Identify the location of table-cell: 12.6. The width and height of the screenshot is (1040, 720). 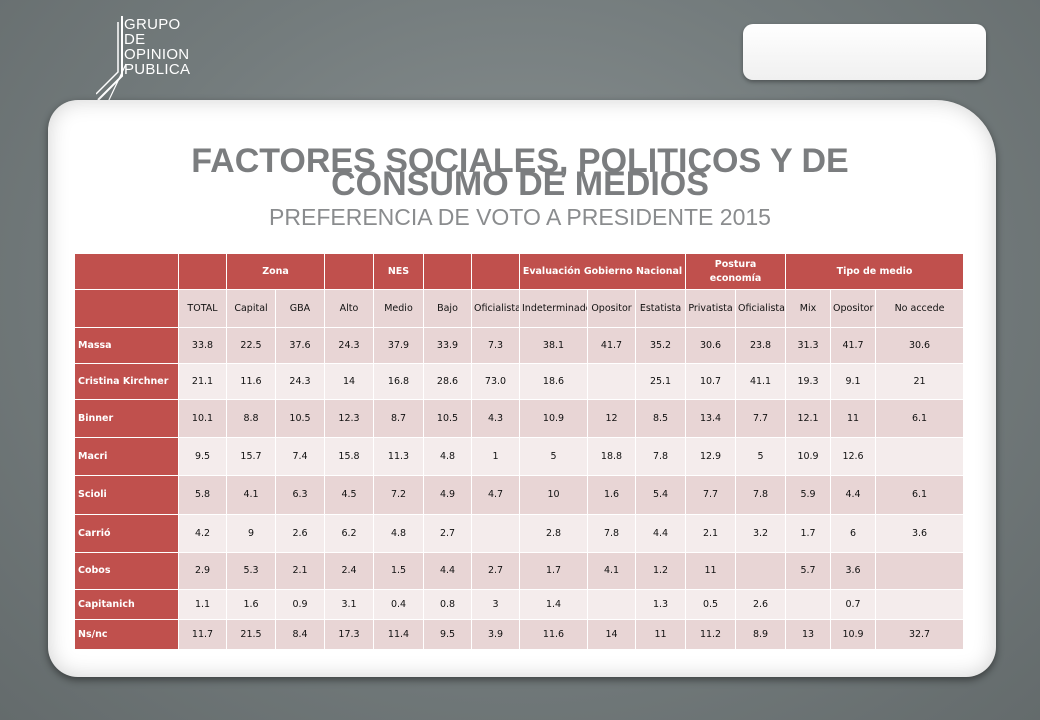
(853, 456).